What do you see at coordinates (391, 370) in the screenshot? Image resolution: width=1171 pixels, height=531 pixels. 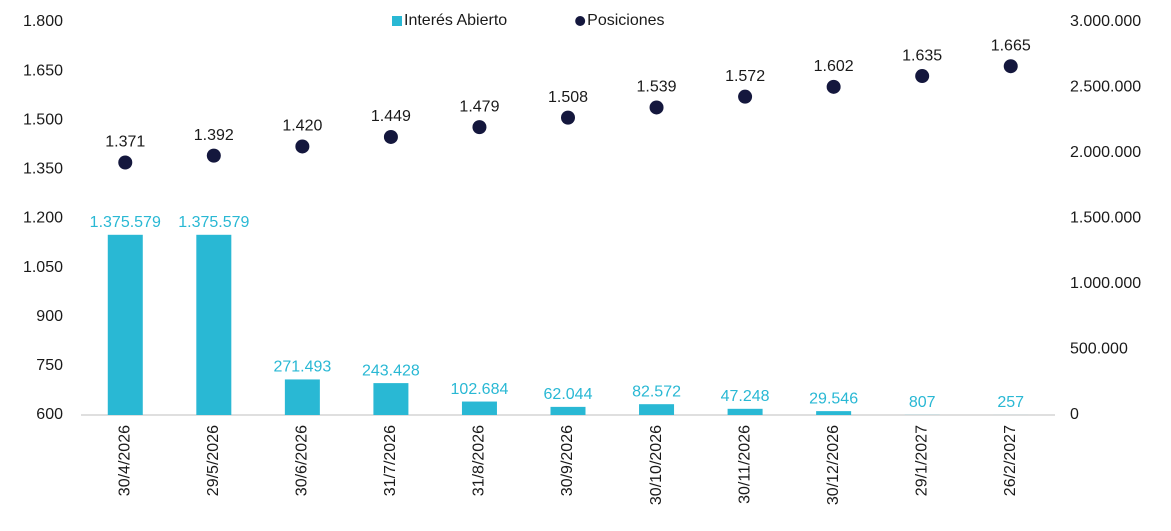 I see `bar-value-label: 243.428` at bounding box center [391, 370].